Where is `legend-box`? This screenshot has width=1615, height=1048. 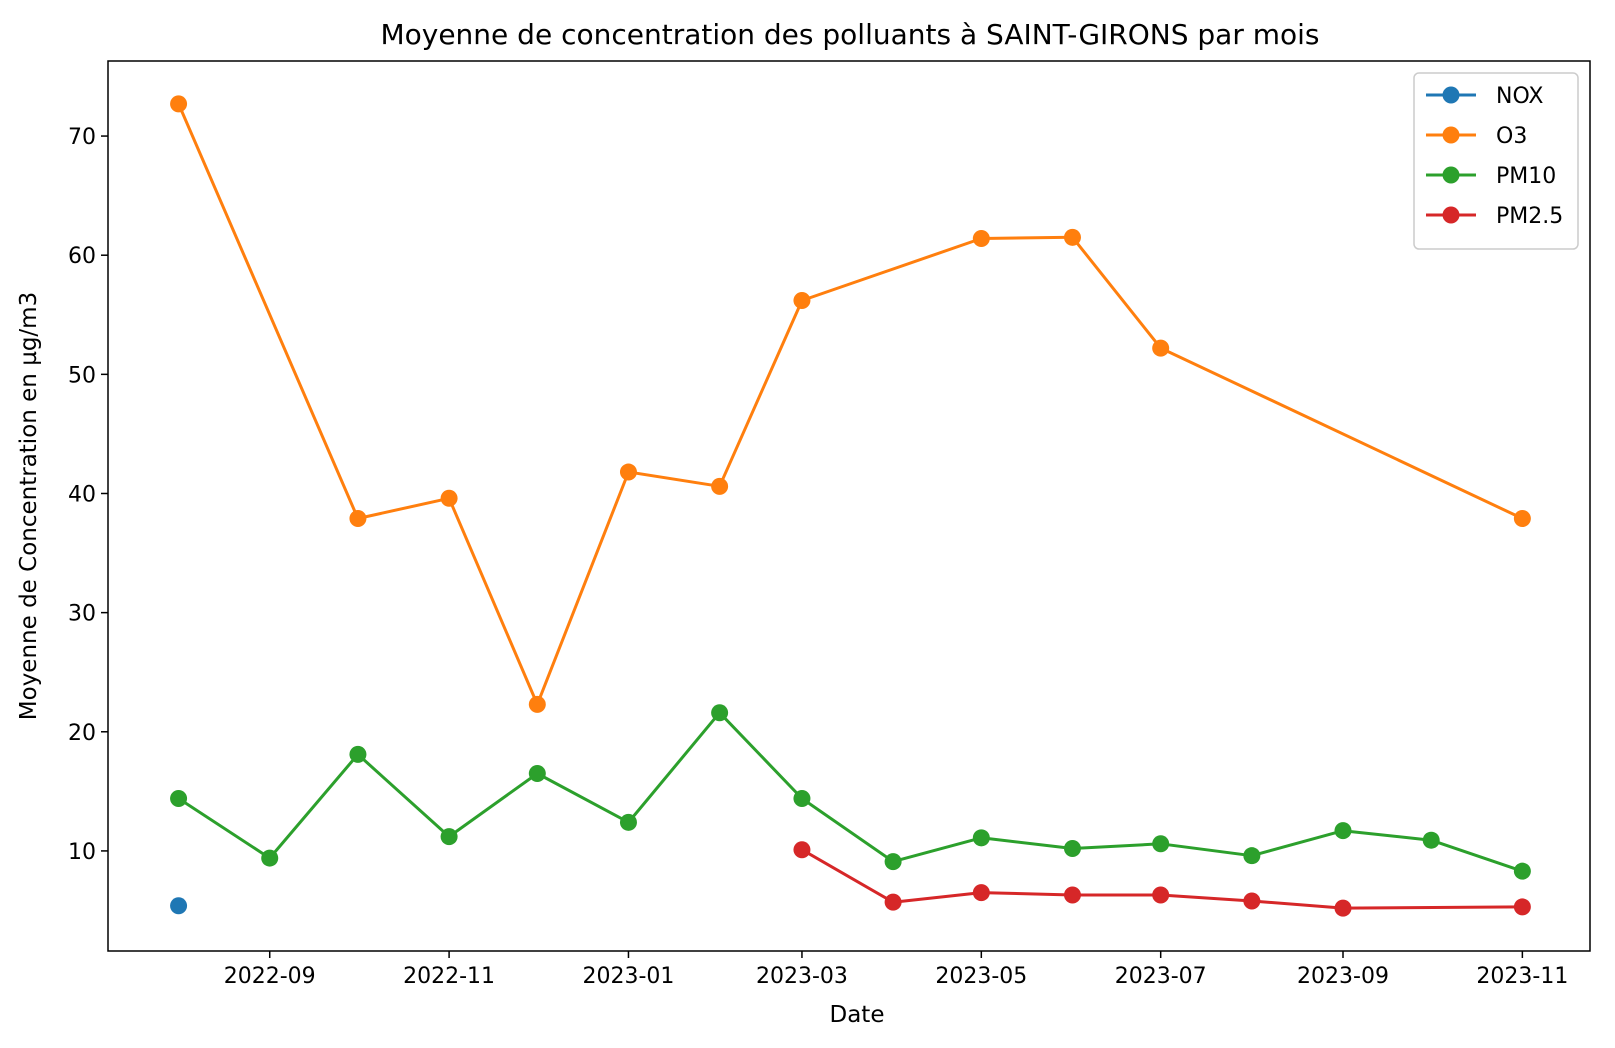 legend-box is located at coordinates (1496, 161).